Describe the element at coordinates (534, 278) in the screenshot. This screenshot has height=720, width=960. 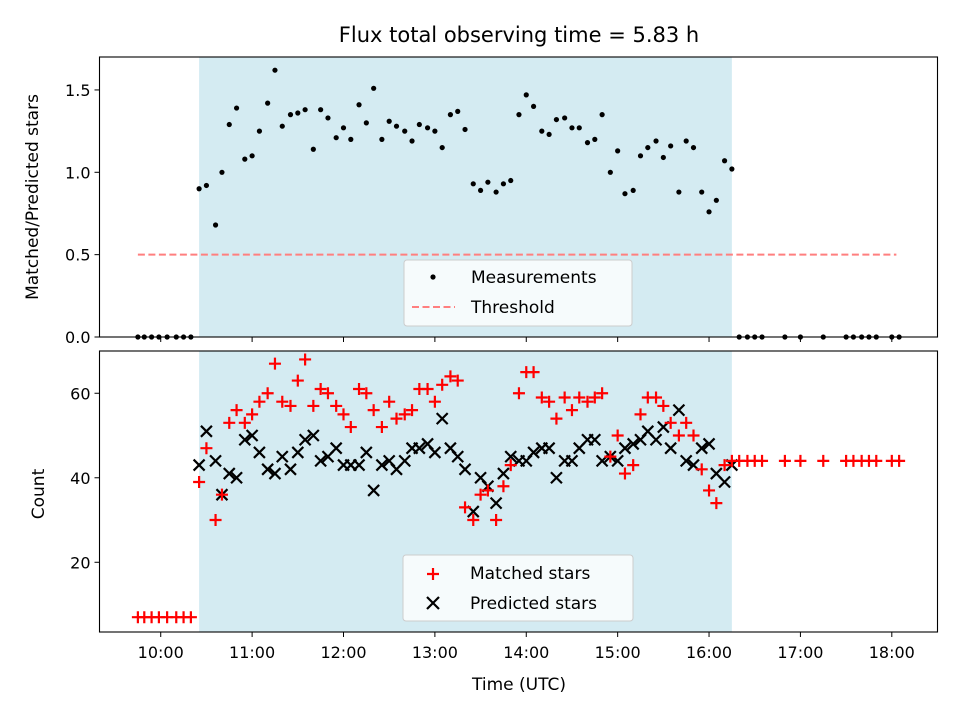
I see `measurements-legend-label: Measurements` at that location.